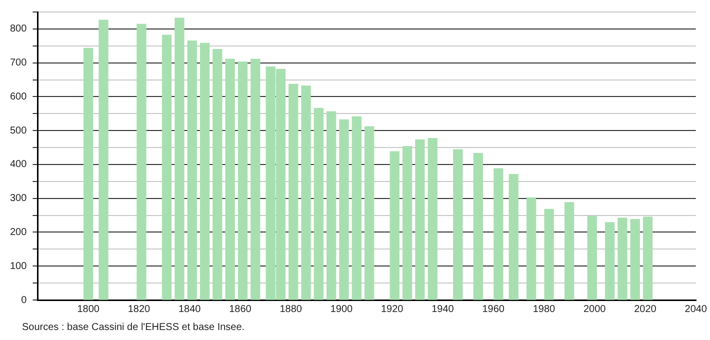  What do you see at coordinates (594, 309) in the screenshot?
I see `x-tick-label: 2000` at bounding box center [594, 309].